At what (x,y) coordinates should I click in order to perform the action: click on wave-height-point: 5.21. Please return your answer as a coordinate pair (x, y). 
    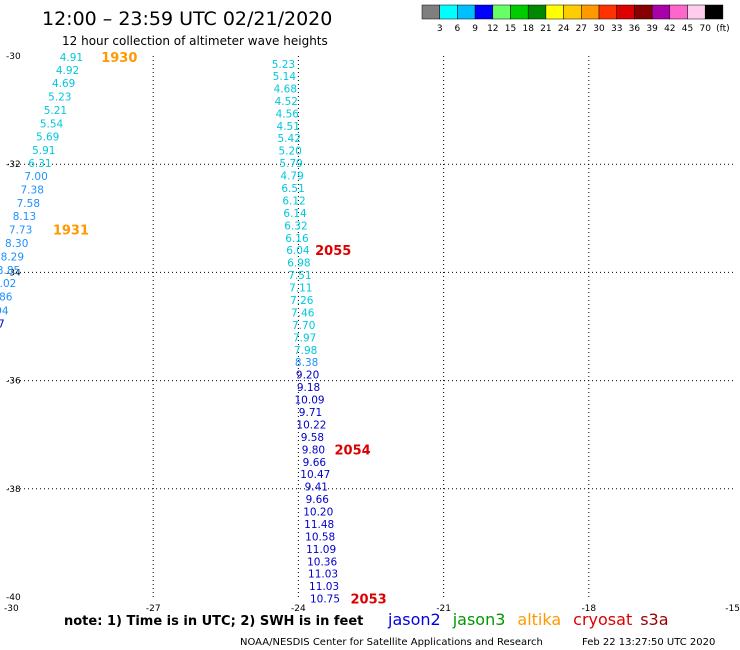
    Looking at the image, I should click on (55, 111).